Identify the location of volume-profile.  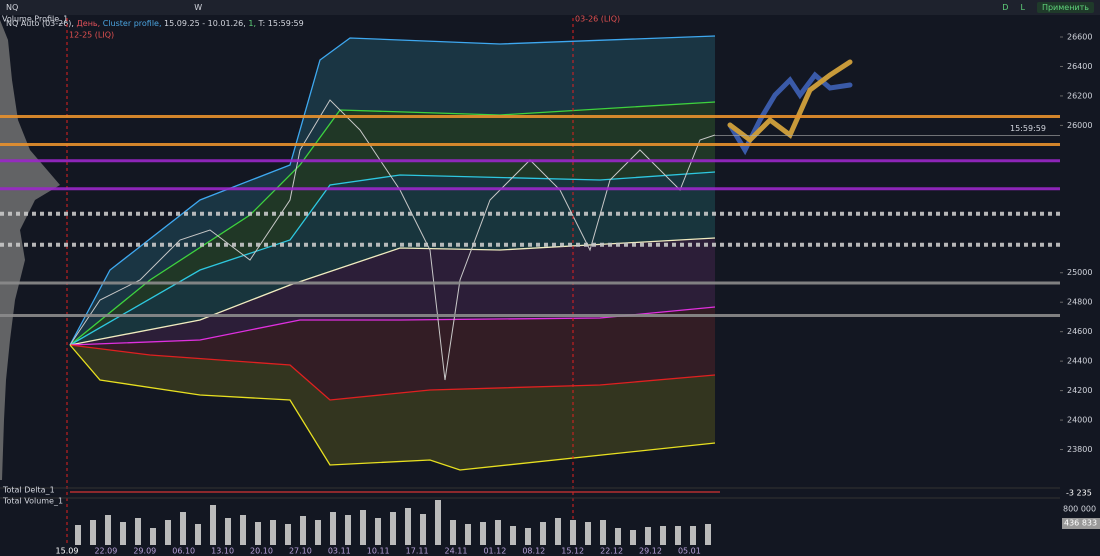
(30, 250).